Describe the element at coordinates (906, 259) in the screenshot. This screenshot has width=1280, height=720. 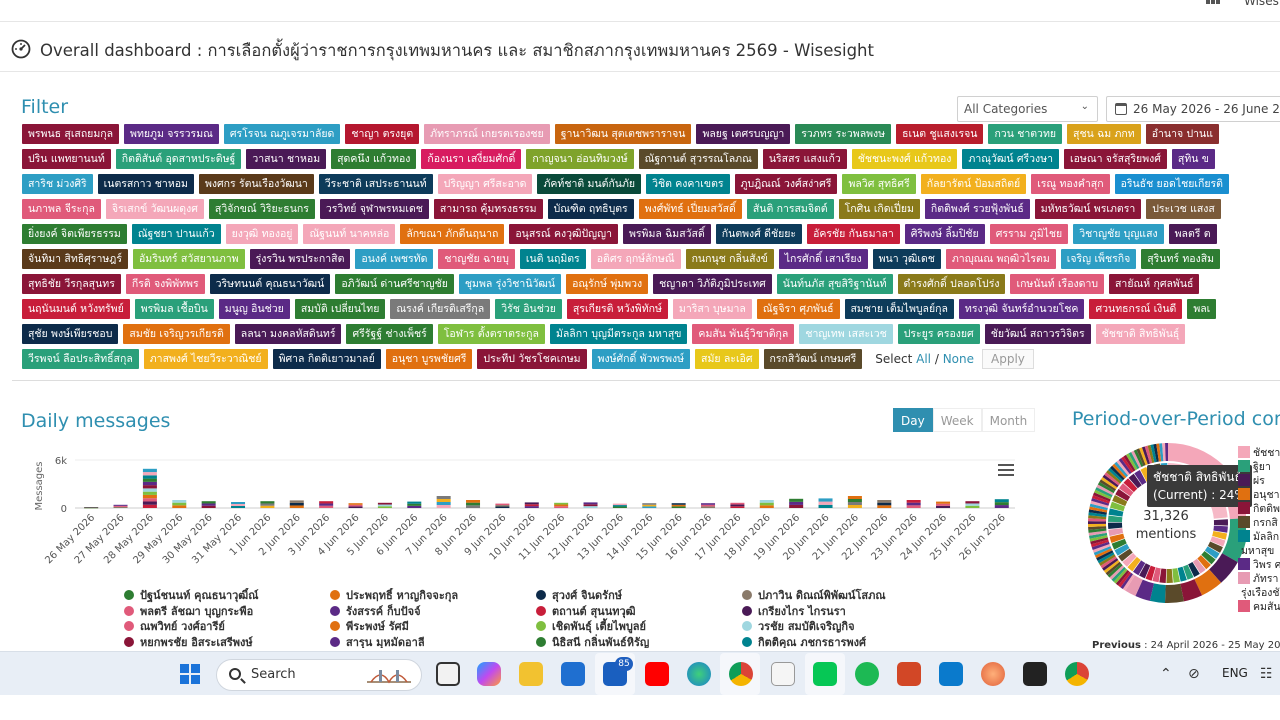
I see `candidate-chip: พนา วุฒิเดช` at that location.